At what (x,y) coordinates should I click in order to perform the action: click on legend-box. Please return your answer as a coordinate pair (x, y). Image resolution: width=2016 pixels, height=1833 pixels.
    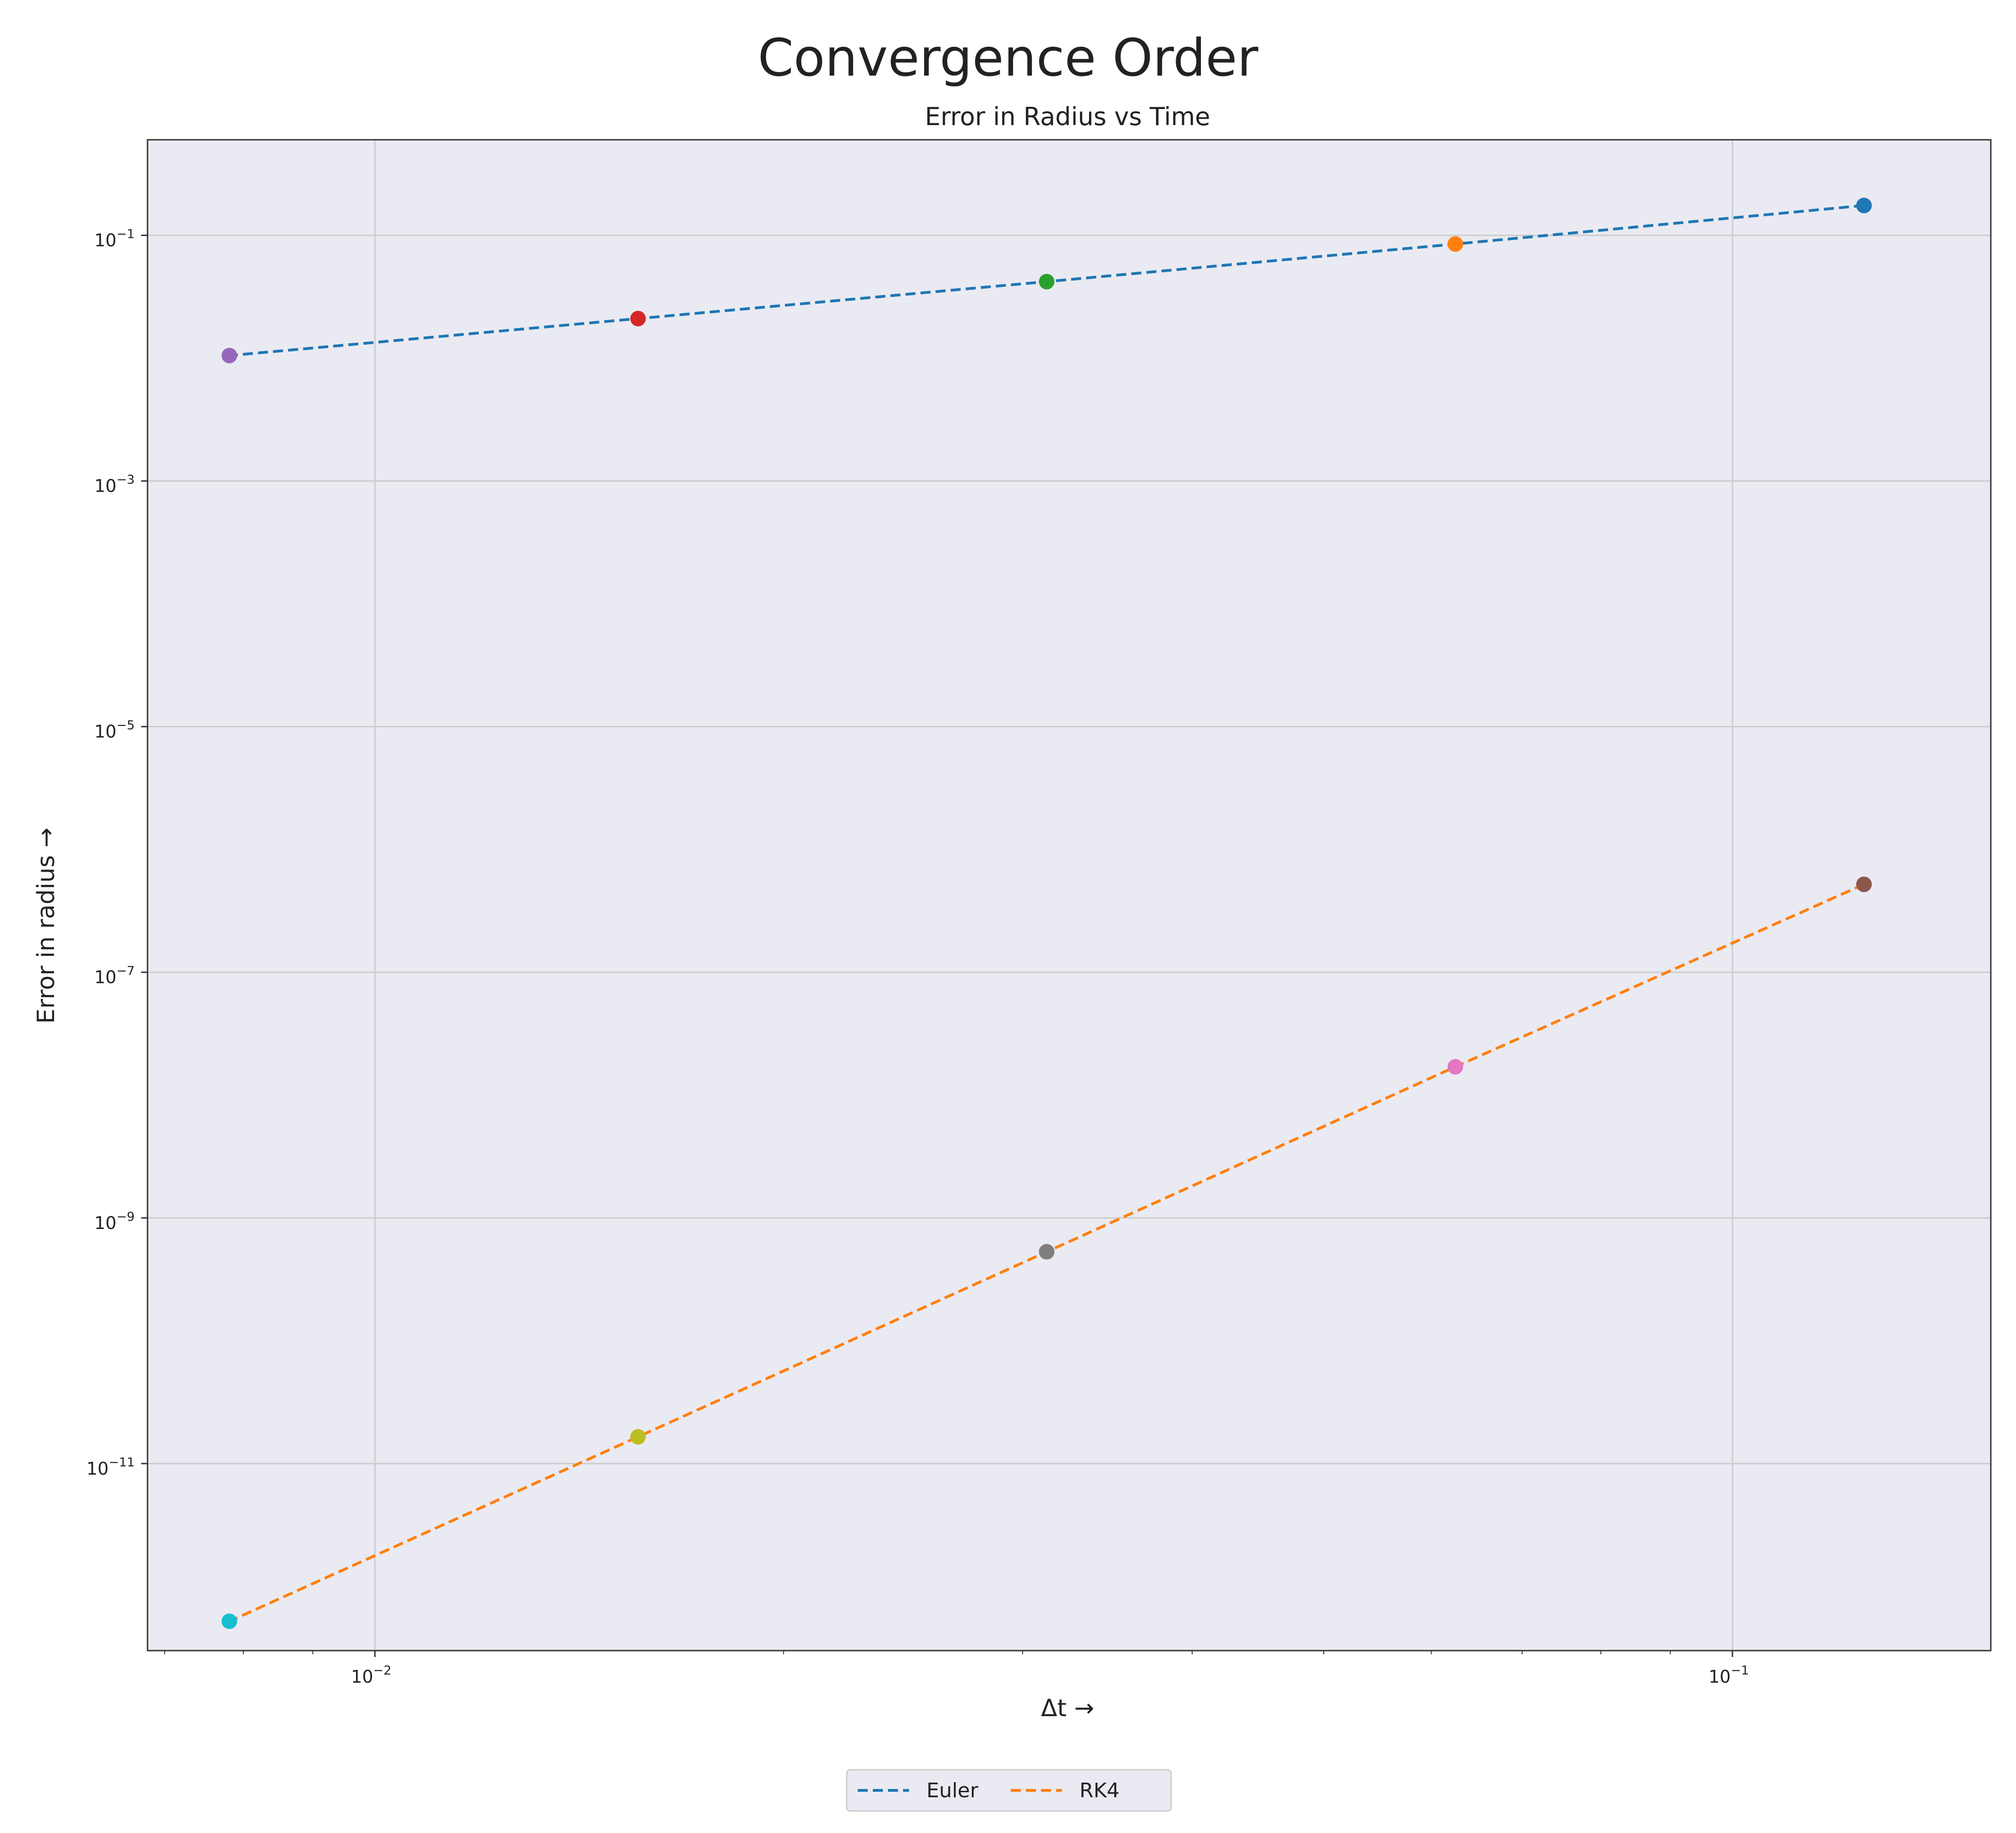
    Looking at the image, I should click on (1009, 1790).